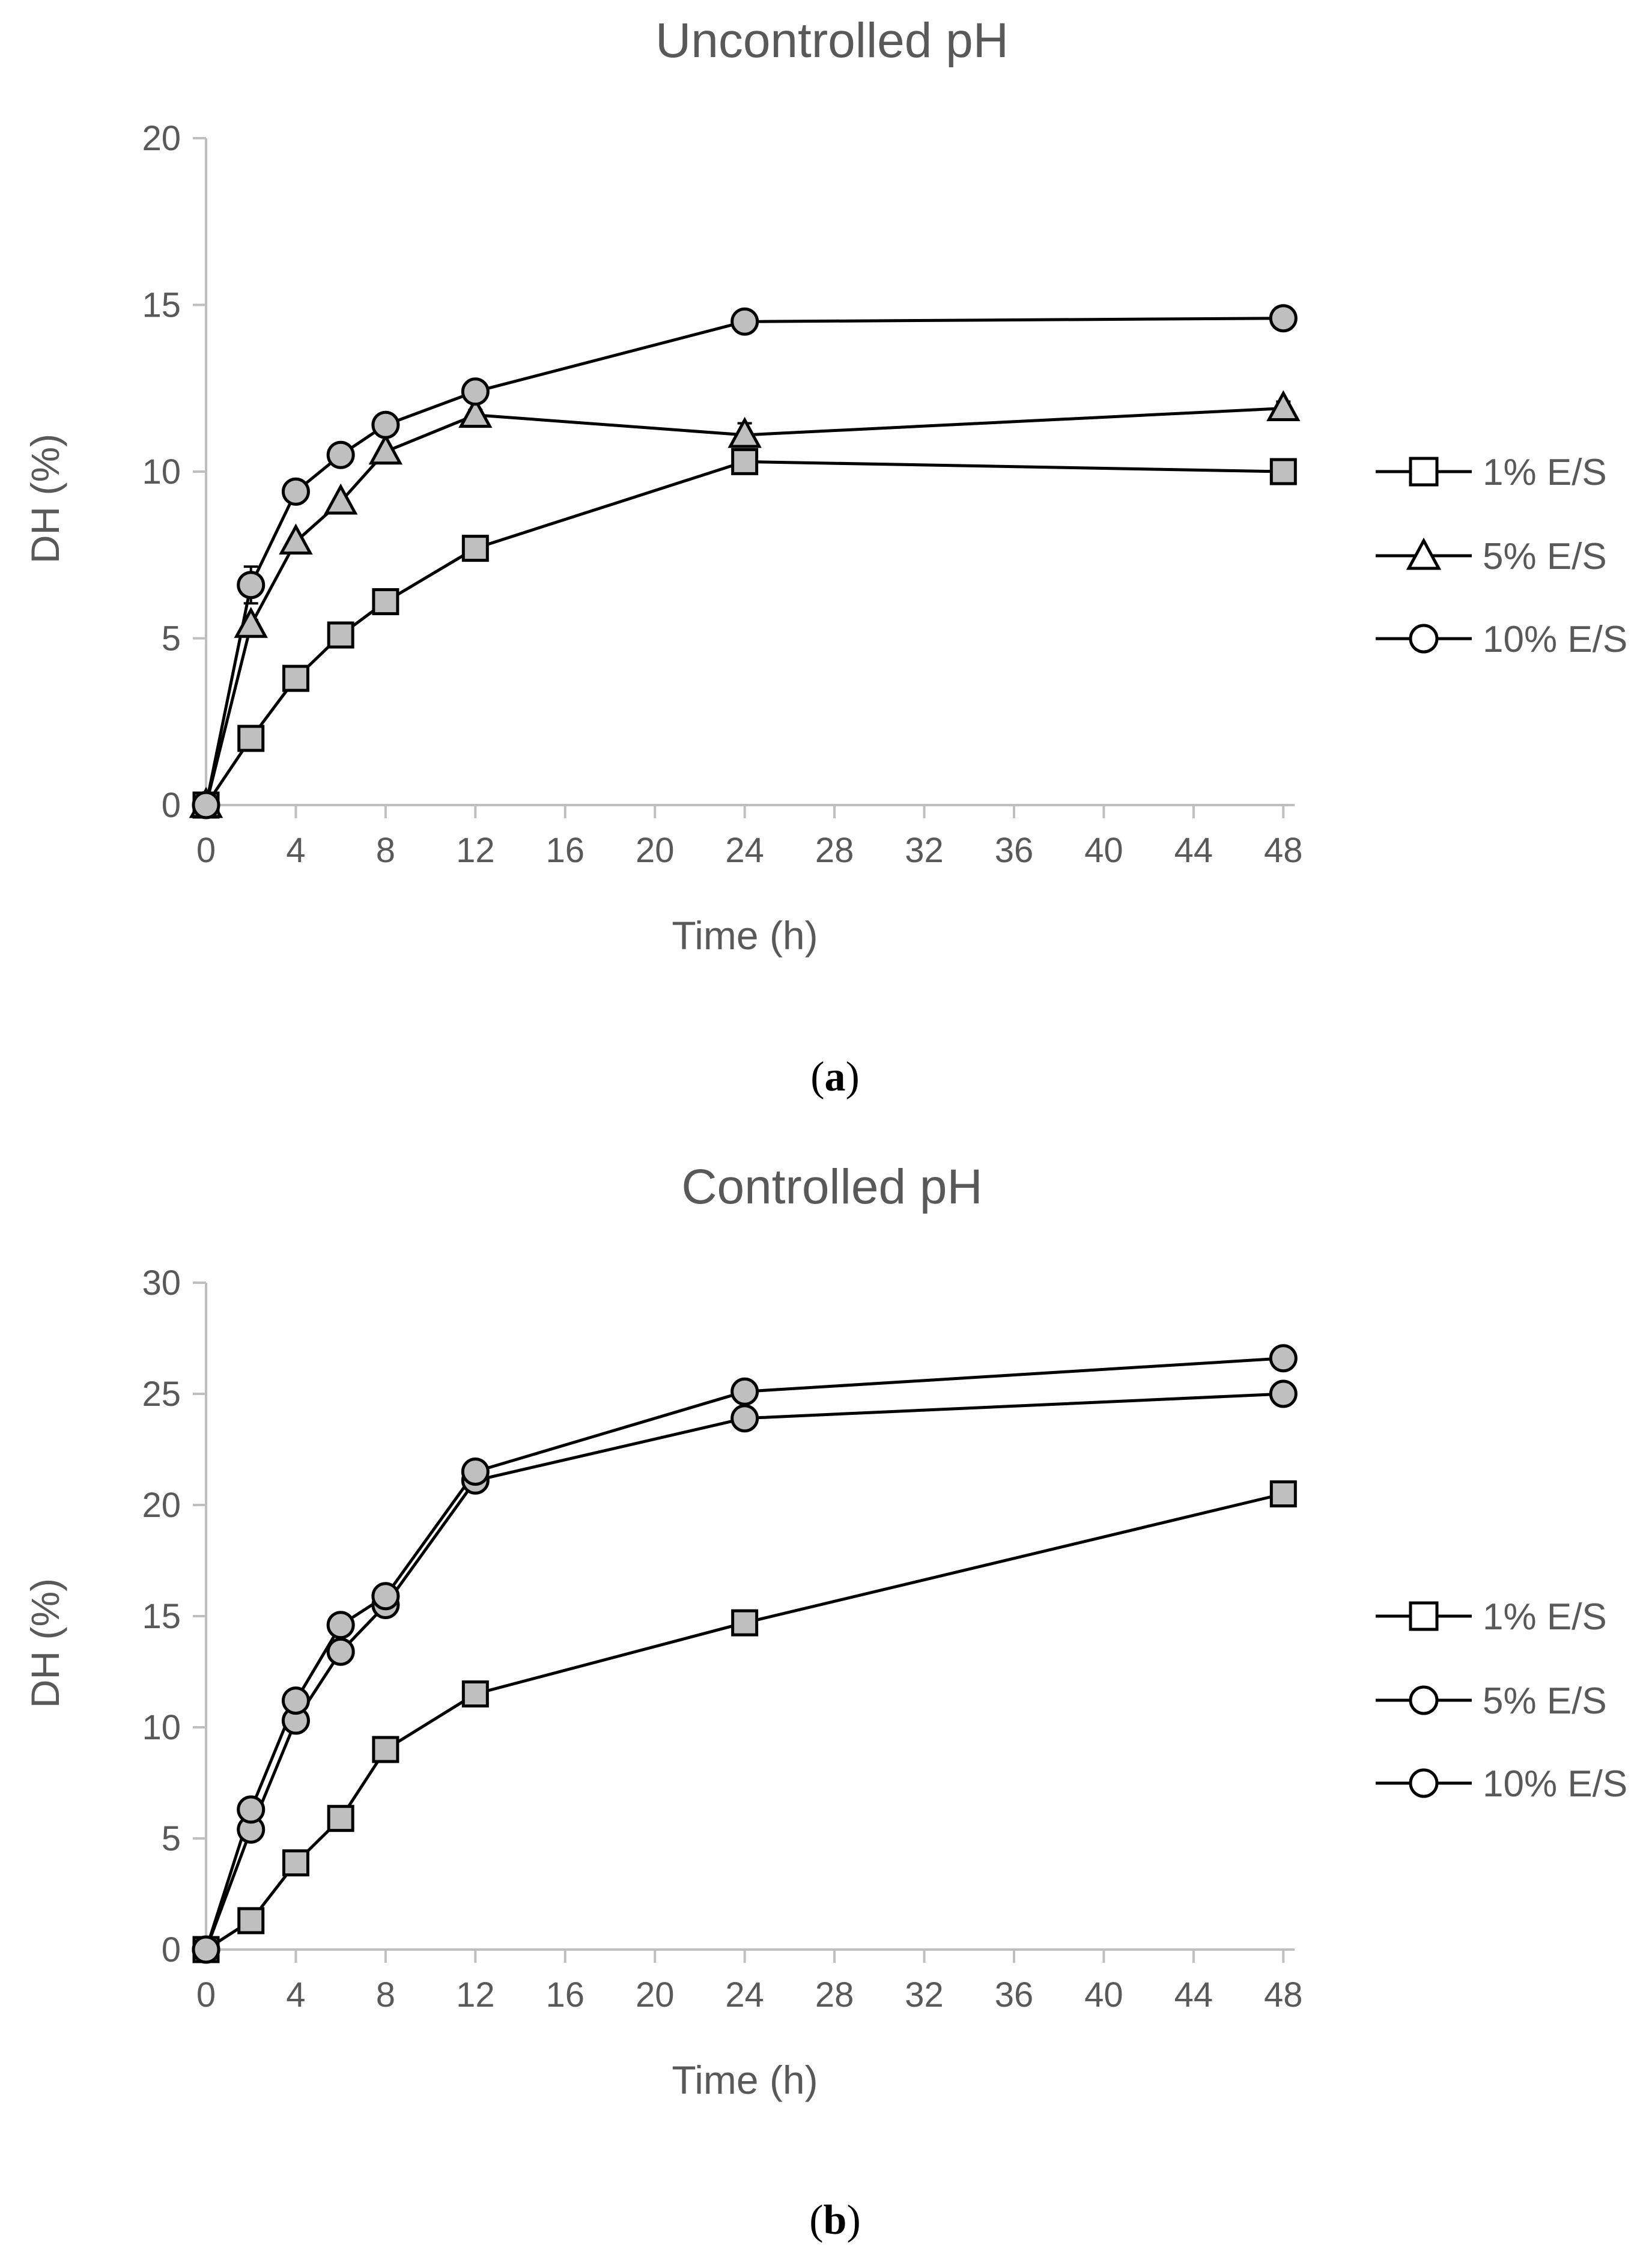 The height and width of the screenshot is (2268, 1652). I want to click on chart-b-x-tick-label: 32, so click(924, 1994).